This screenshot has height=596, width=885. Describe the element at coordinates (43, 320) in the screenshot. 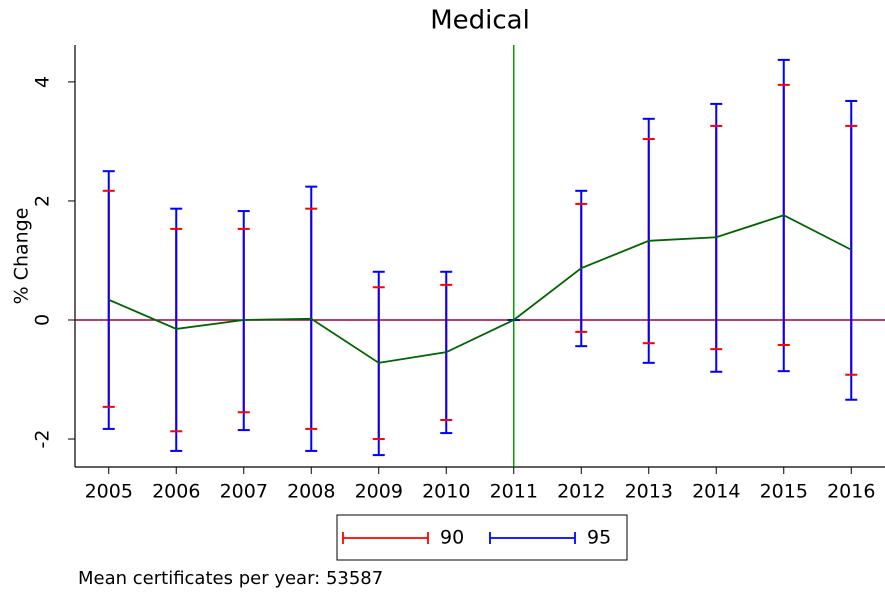

I see `y-tick-label: 0` at that location.